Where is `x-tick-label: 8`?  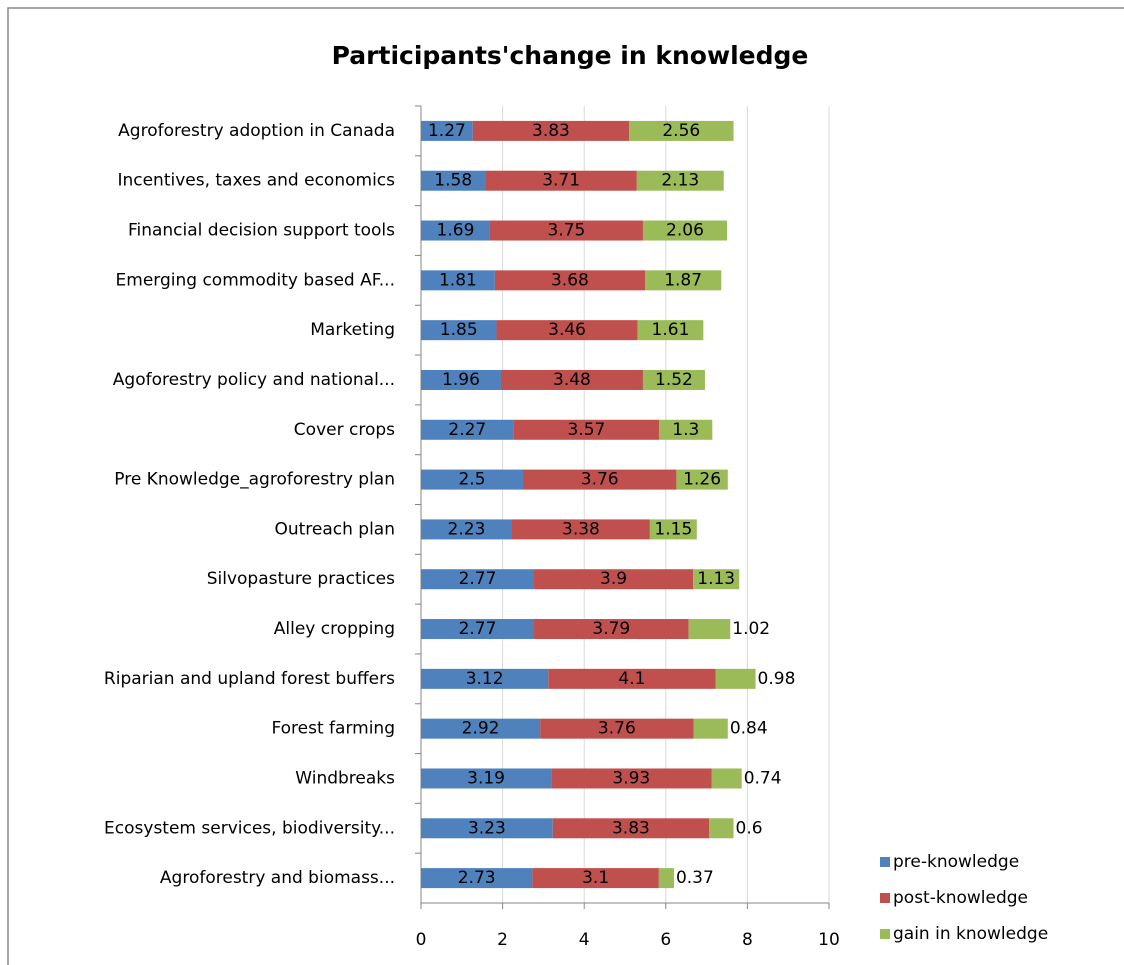 x-tick-label: 8 is located at coordinates (747, 940).